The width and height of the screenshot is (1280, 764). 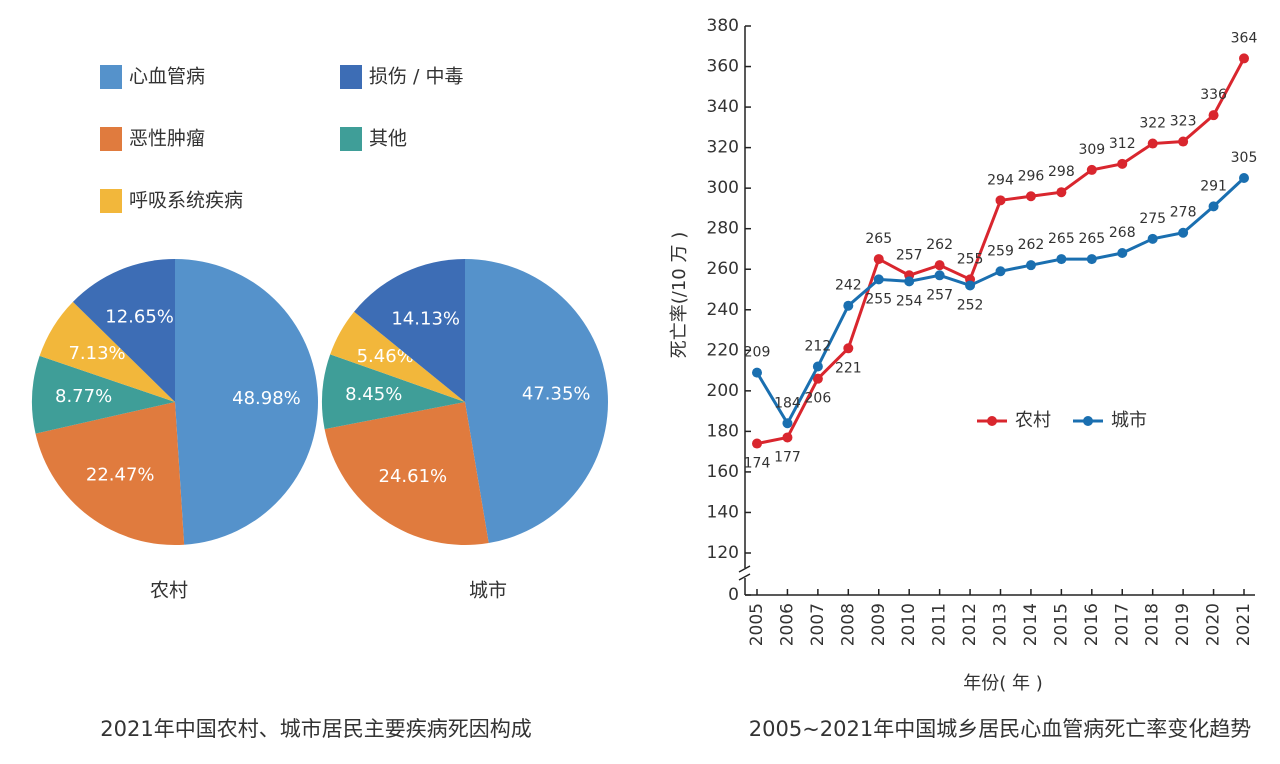 I want to click on x-tick-label: 2020, so click(x=1214, y=624).